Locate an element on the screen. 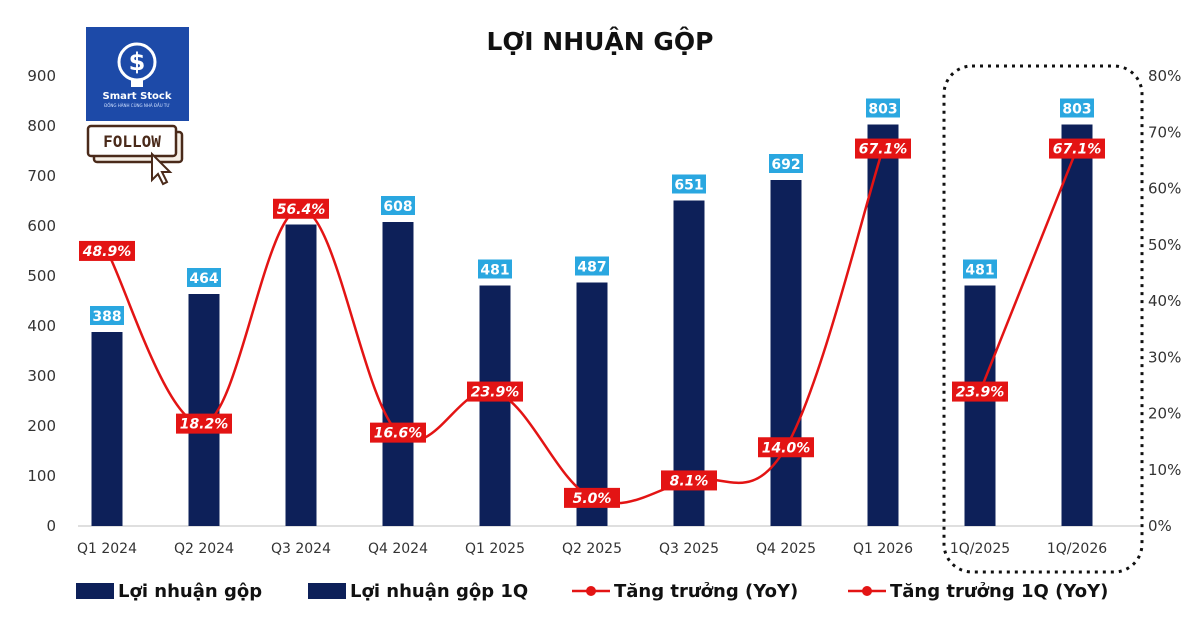 Image resolution: width=1200 pixels, height=627 pixels. y-right-tick-label: 80% is located at coordinates (1164, 76).